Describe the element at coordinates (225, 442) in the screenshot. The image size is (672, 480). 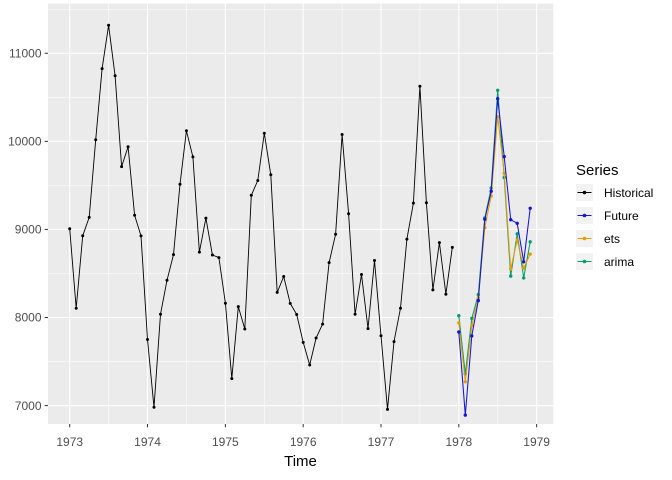
I see `x-tick-label: 1975` at that location.